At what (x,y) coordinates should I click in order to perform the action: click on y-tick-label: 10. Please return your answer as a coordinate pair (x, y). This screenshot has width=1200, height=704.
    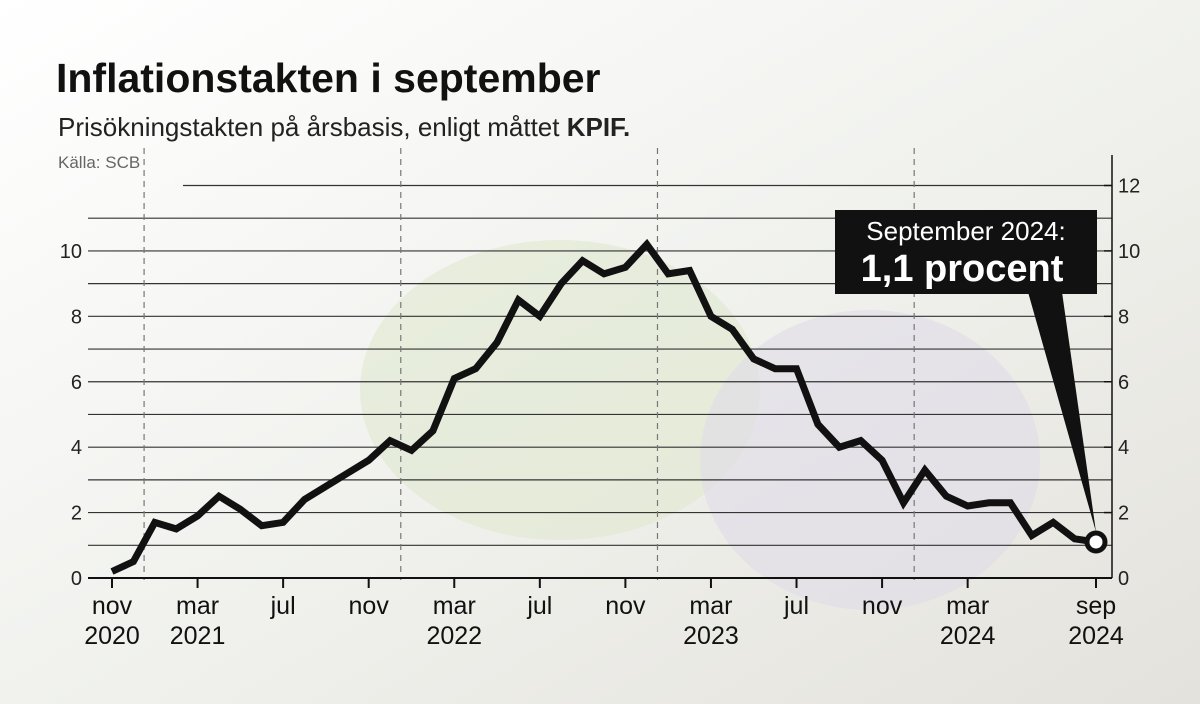
    Looking at the image, I should click on (71, 252).